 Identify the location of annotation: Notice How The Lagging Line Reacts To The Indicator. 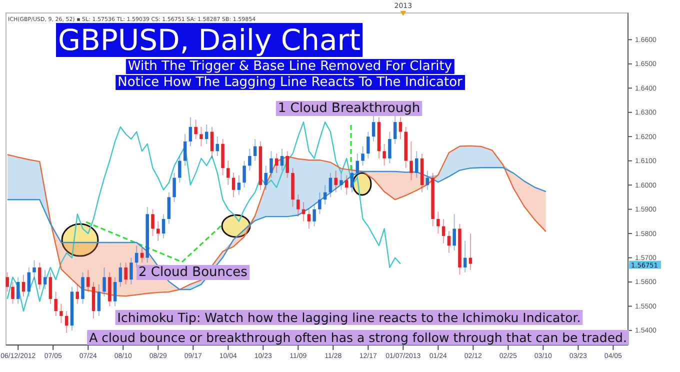
(291, 82).